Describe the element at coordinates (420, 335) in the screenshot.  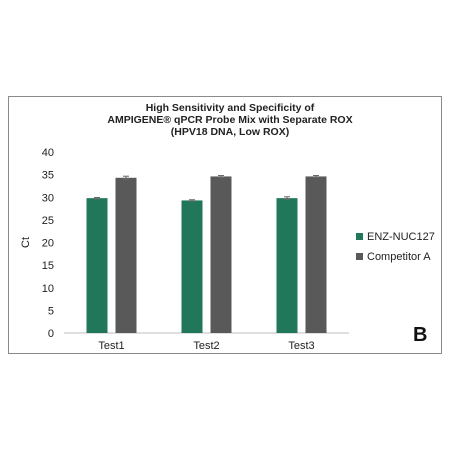
I see `panel-label: B` at that location.